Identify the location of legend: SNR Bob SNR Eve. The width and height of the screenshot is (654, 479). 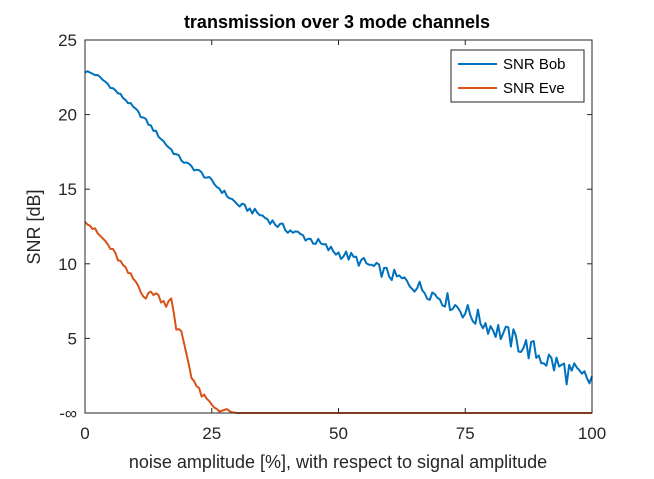
(517, 76).